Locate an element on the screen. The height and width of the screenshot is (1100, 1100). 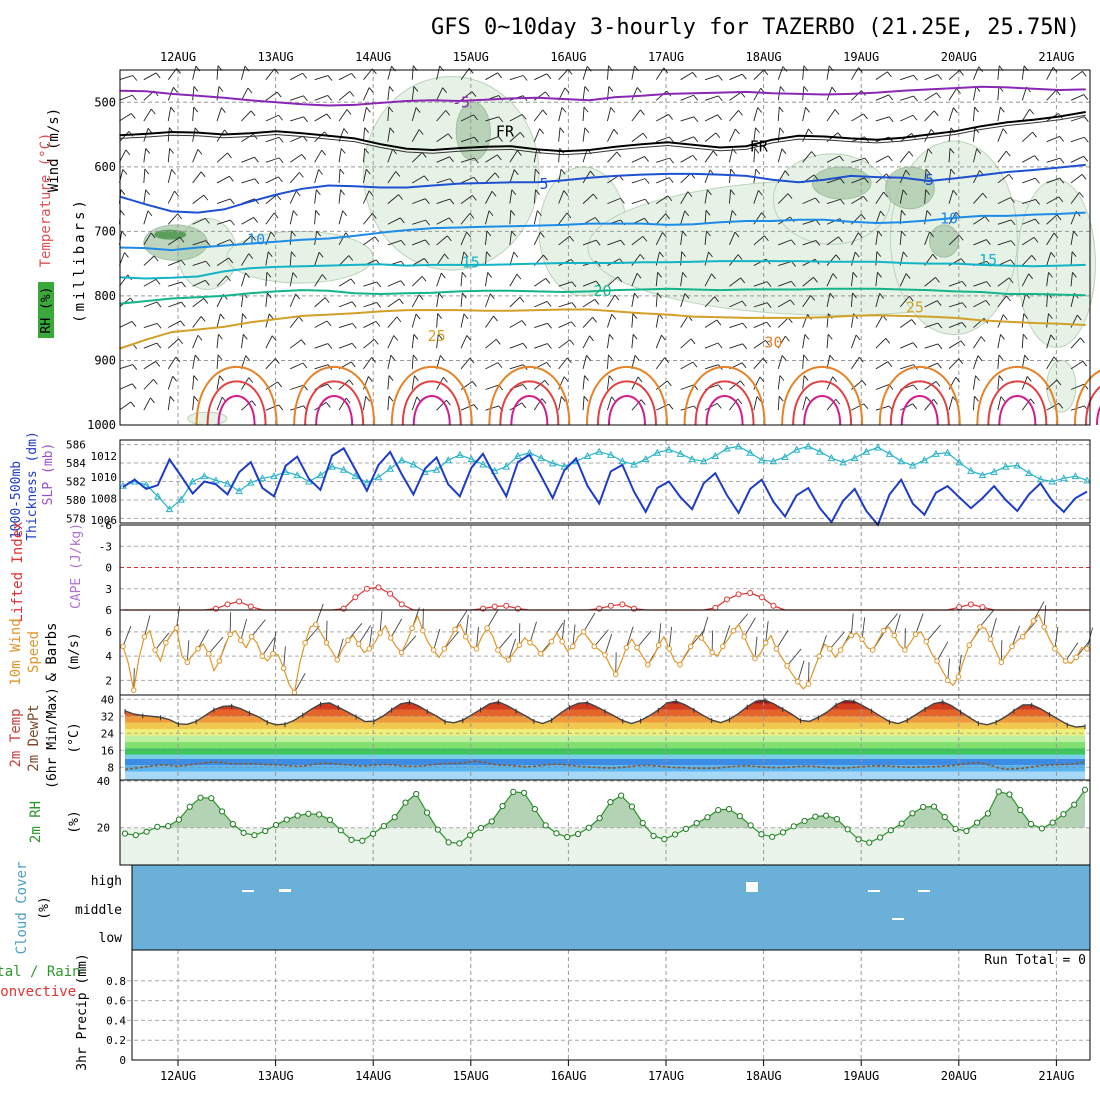
precip-label-2: Convective is located at coordinates (38, 992).